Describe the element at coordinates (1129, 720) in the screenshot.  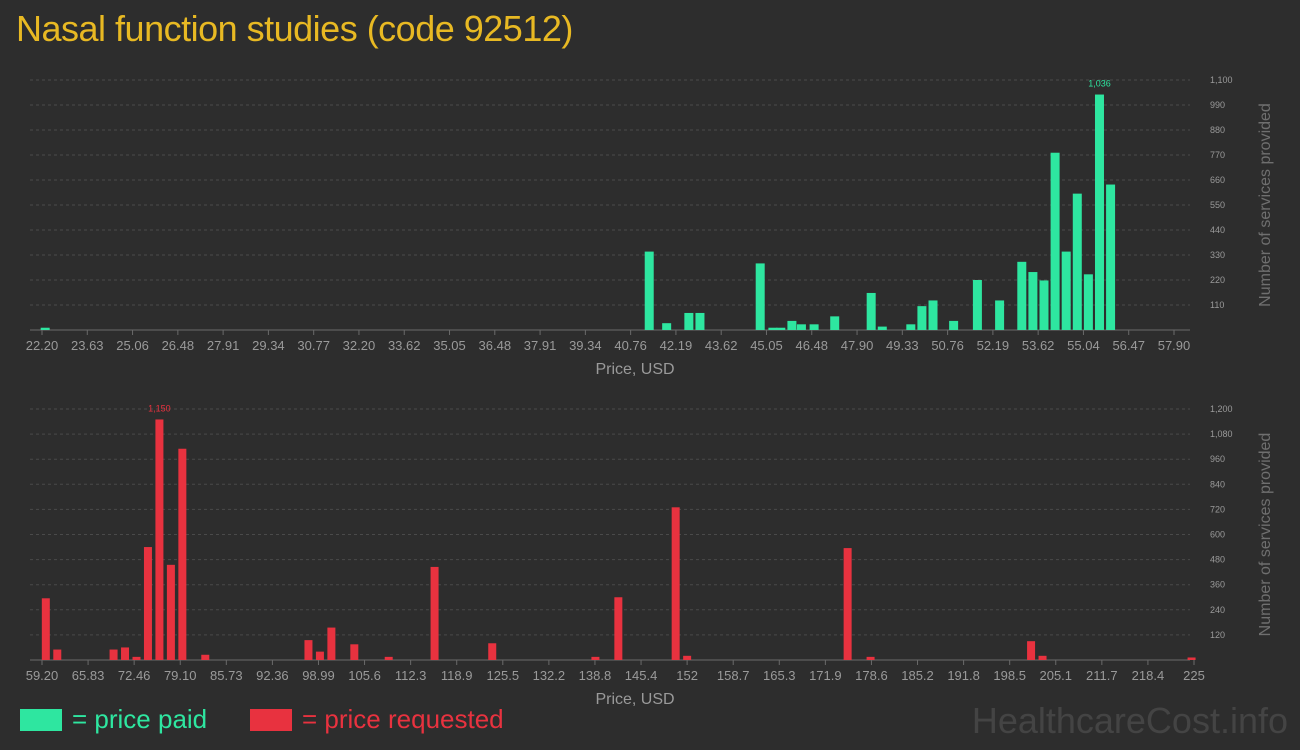
I see `watermark: HealthcareCost.info` at that location.